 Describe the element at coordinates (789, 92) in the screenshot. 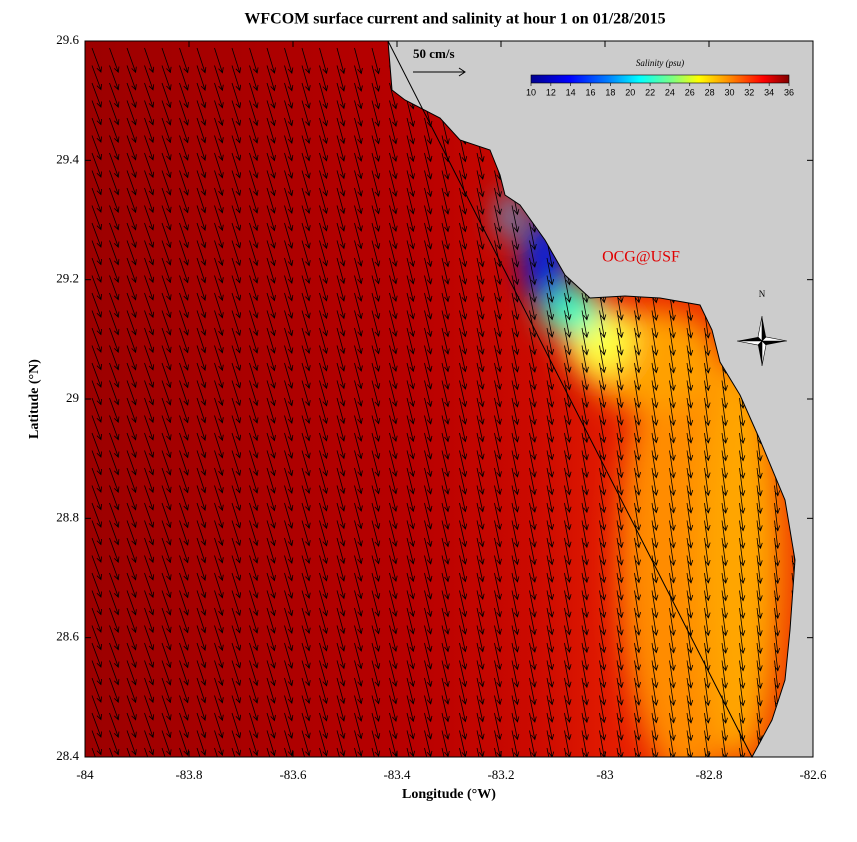

I see `colorbar-tick-label: 36` at that location.